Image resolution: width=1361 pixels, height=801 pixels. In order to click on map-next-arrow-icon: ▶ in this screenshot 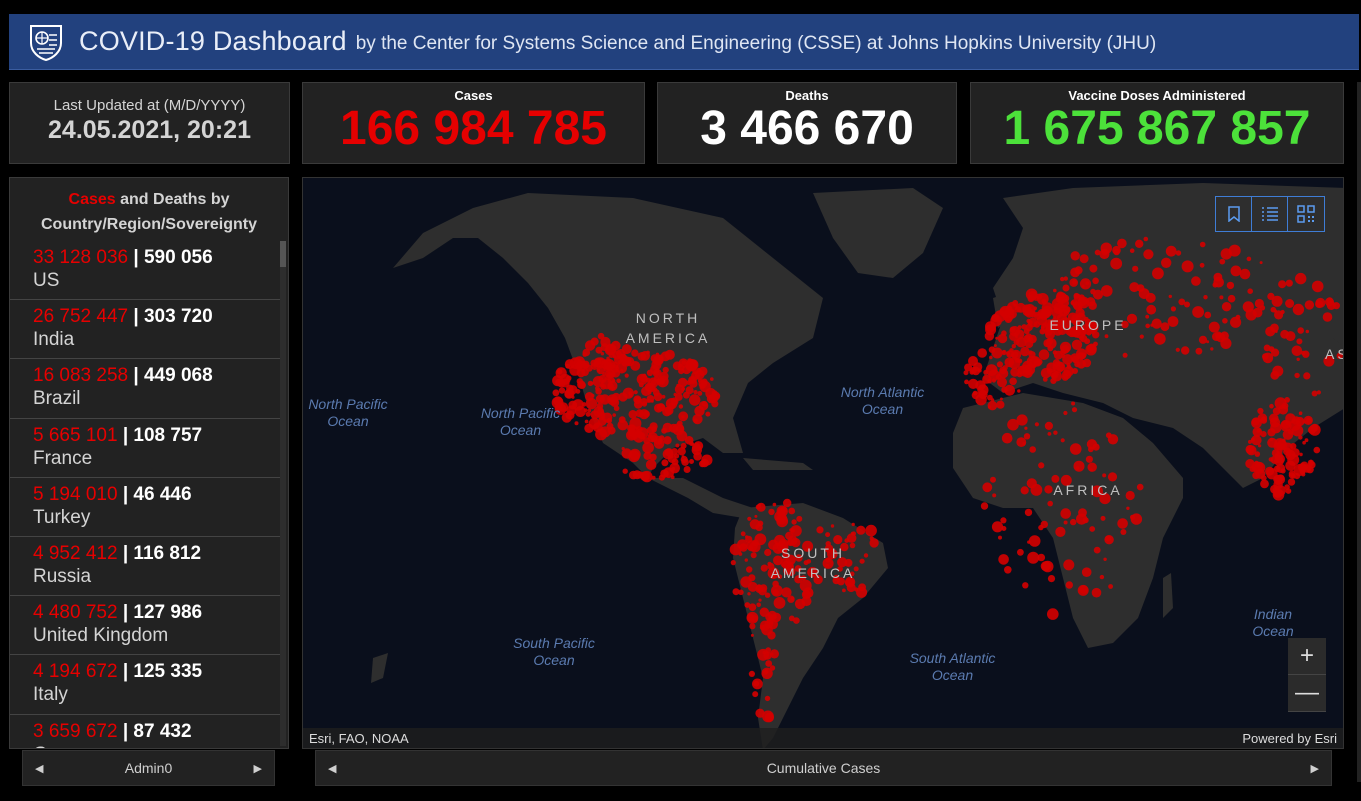, I will do `click(1314, 768)`.